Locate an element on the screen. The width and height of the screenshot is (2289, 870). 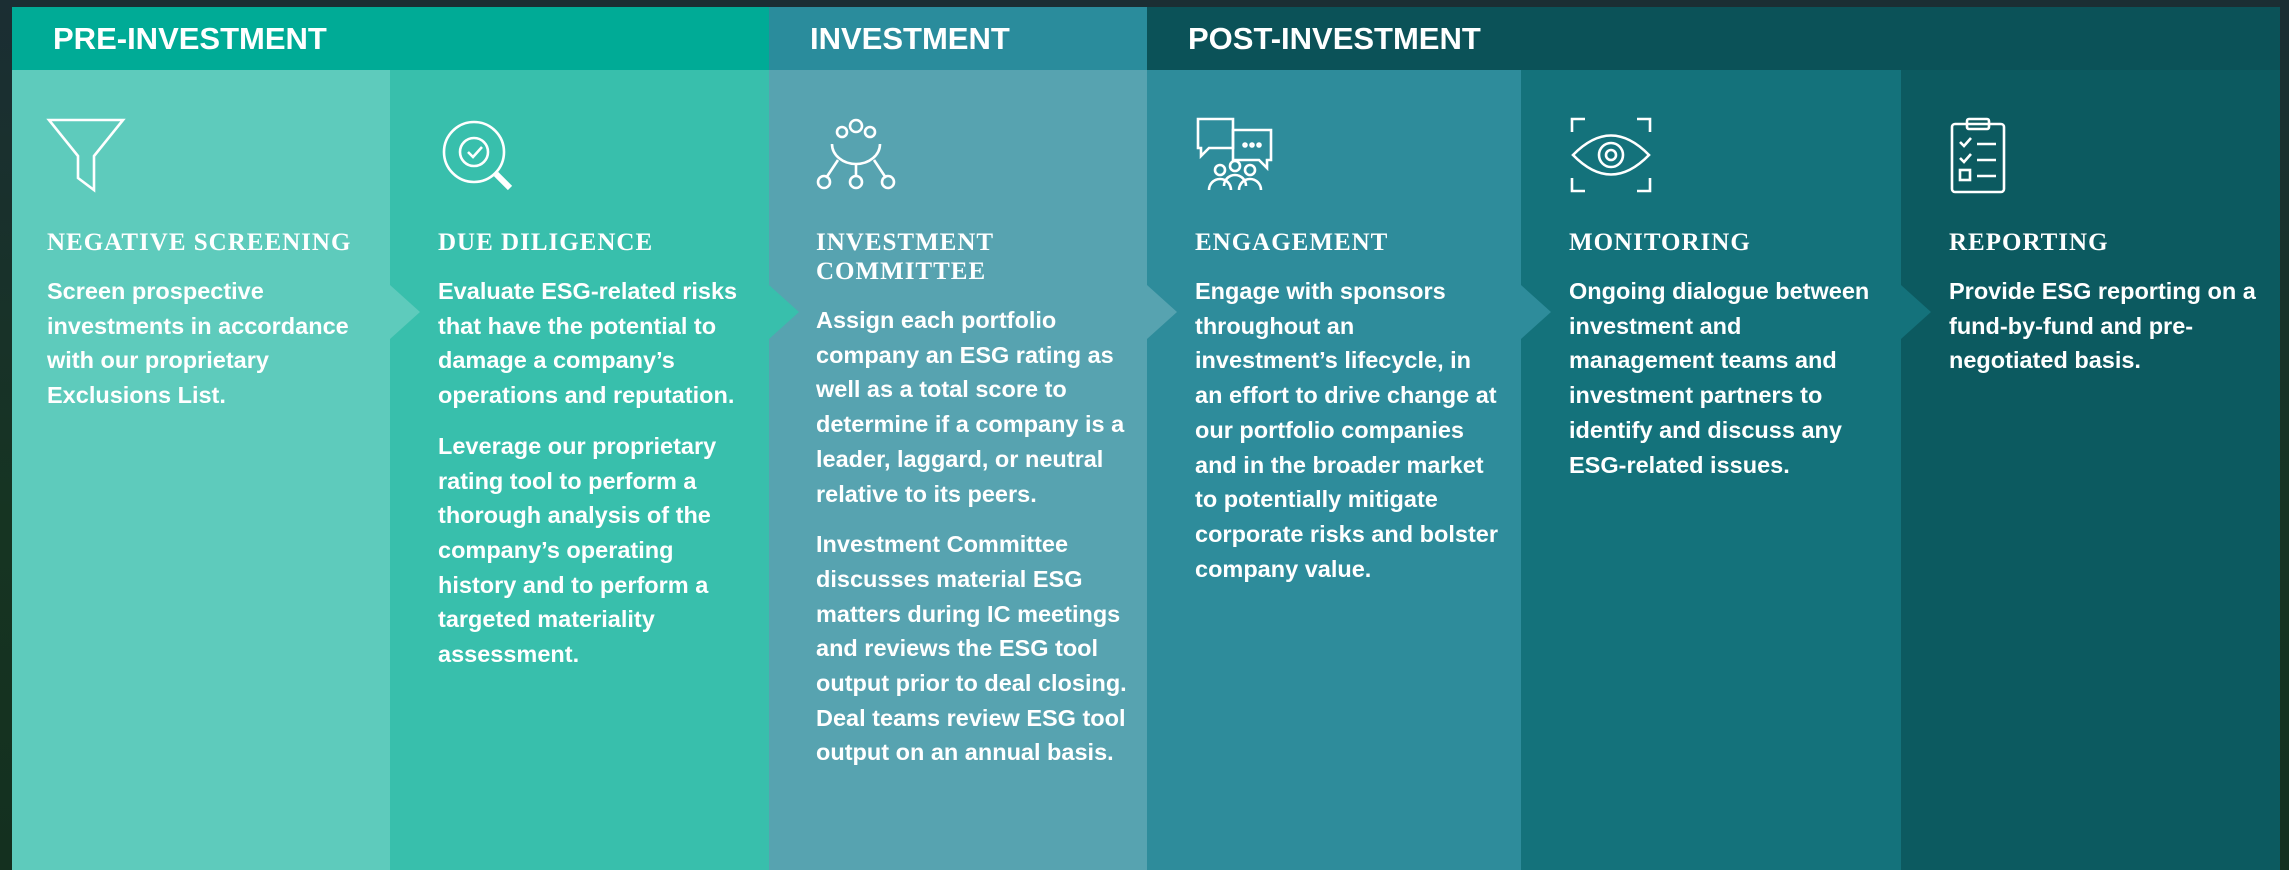
engagement-icon is located at coordinates (1234, 154).